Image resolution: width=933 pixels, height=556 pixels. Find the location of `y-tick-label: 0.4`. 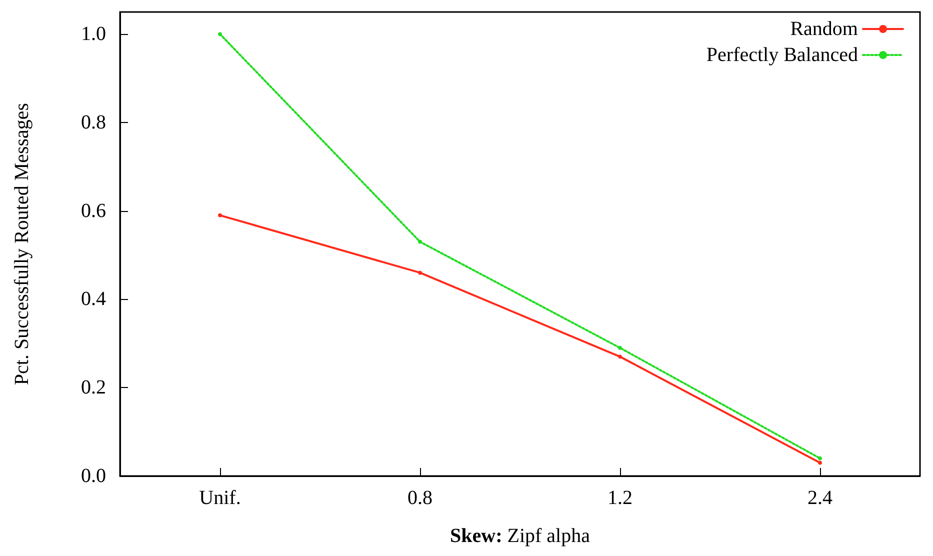

y-tick-label: 0.4 is located at coordinates (93, 299).